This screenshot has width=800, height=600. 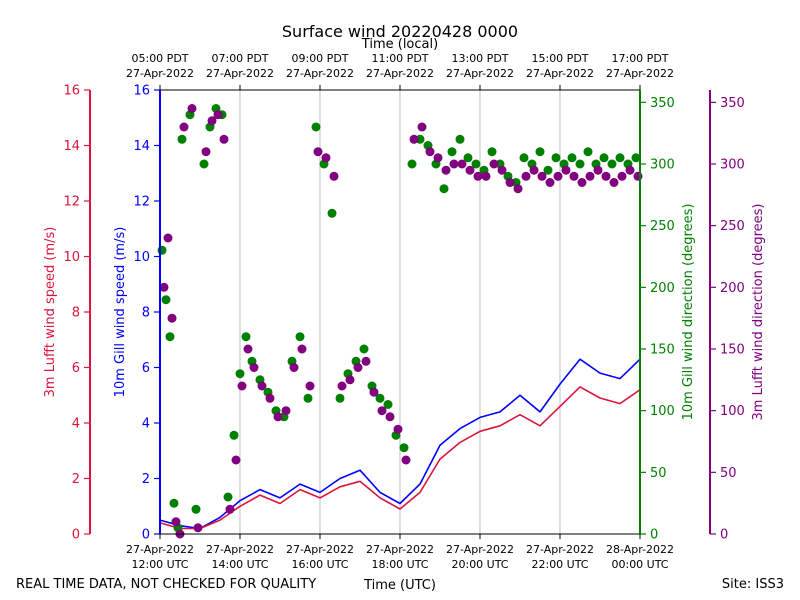 What do you see at coordinates (640, 549) in the screenshot?
I see `x-tick-label: 28-Apr-2022` at bounding box center [640, 549].